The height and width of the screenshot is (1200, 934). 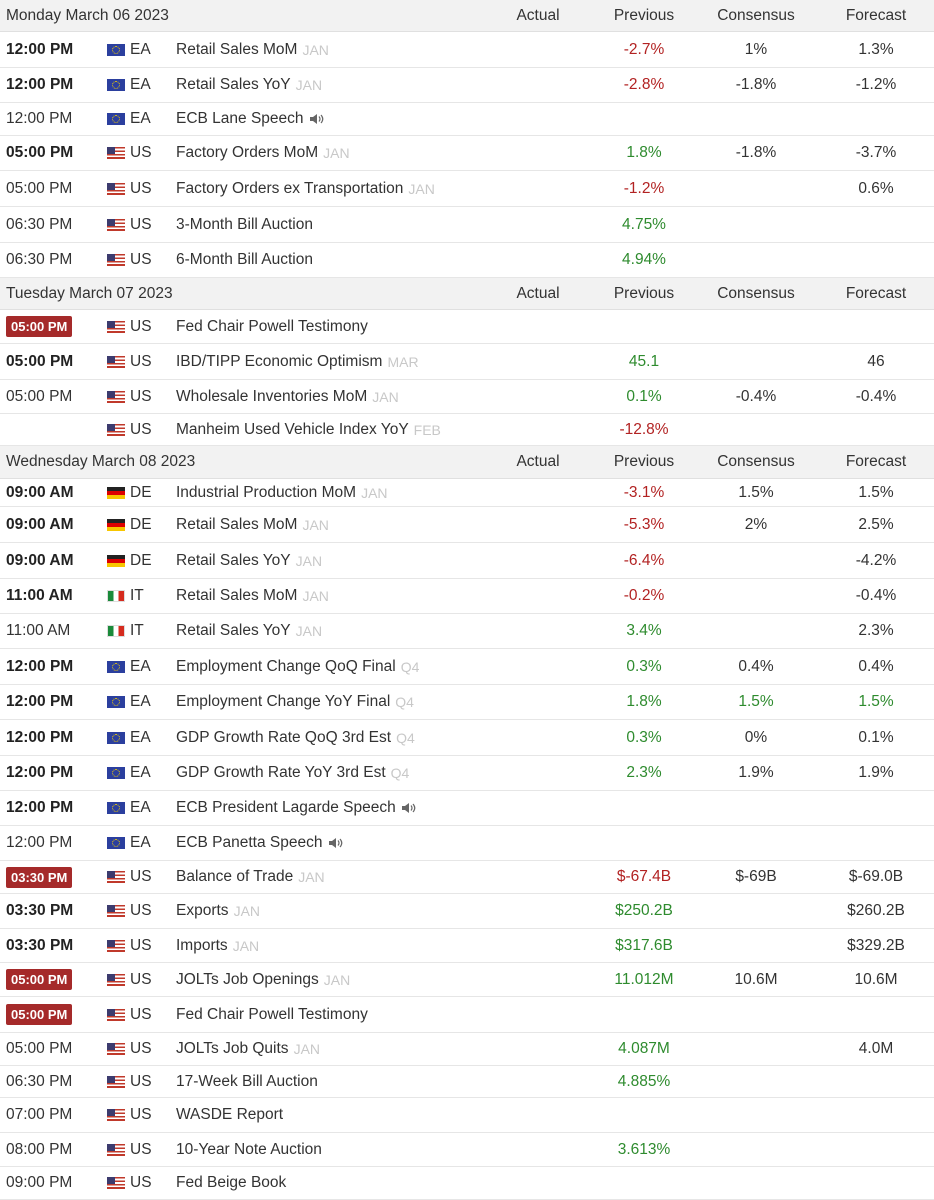 I want to click on event-cell: 17-Week Bill Auction, so click(x=247, y=1081).